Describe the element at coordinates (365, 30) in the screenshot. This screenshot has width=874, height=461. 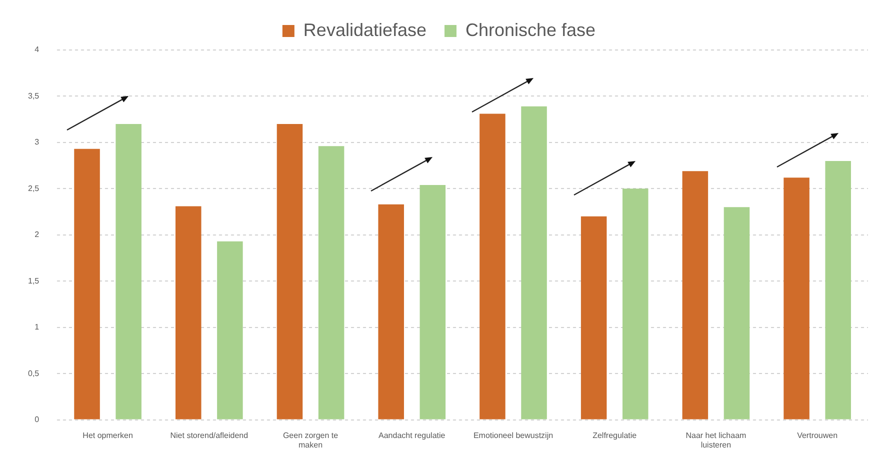
I see `legend-label: Revalidatiefase` at that location.